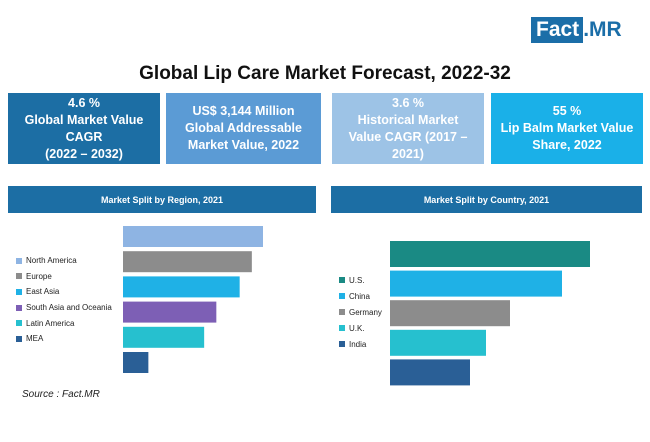  I want to click on region-chart-header: Market Split by Region, 2021, so click(162, 199).